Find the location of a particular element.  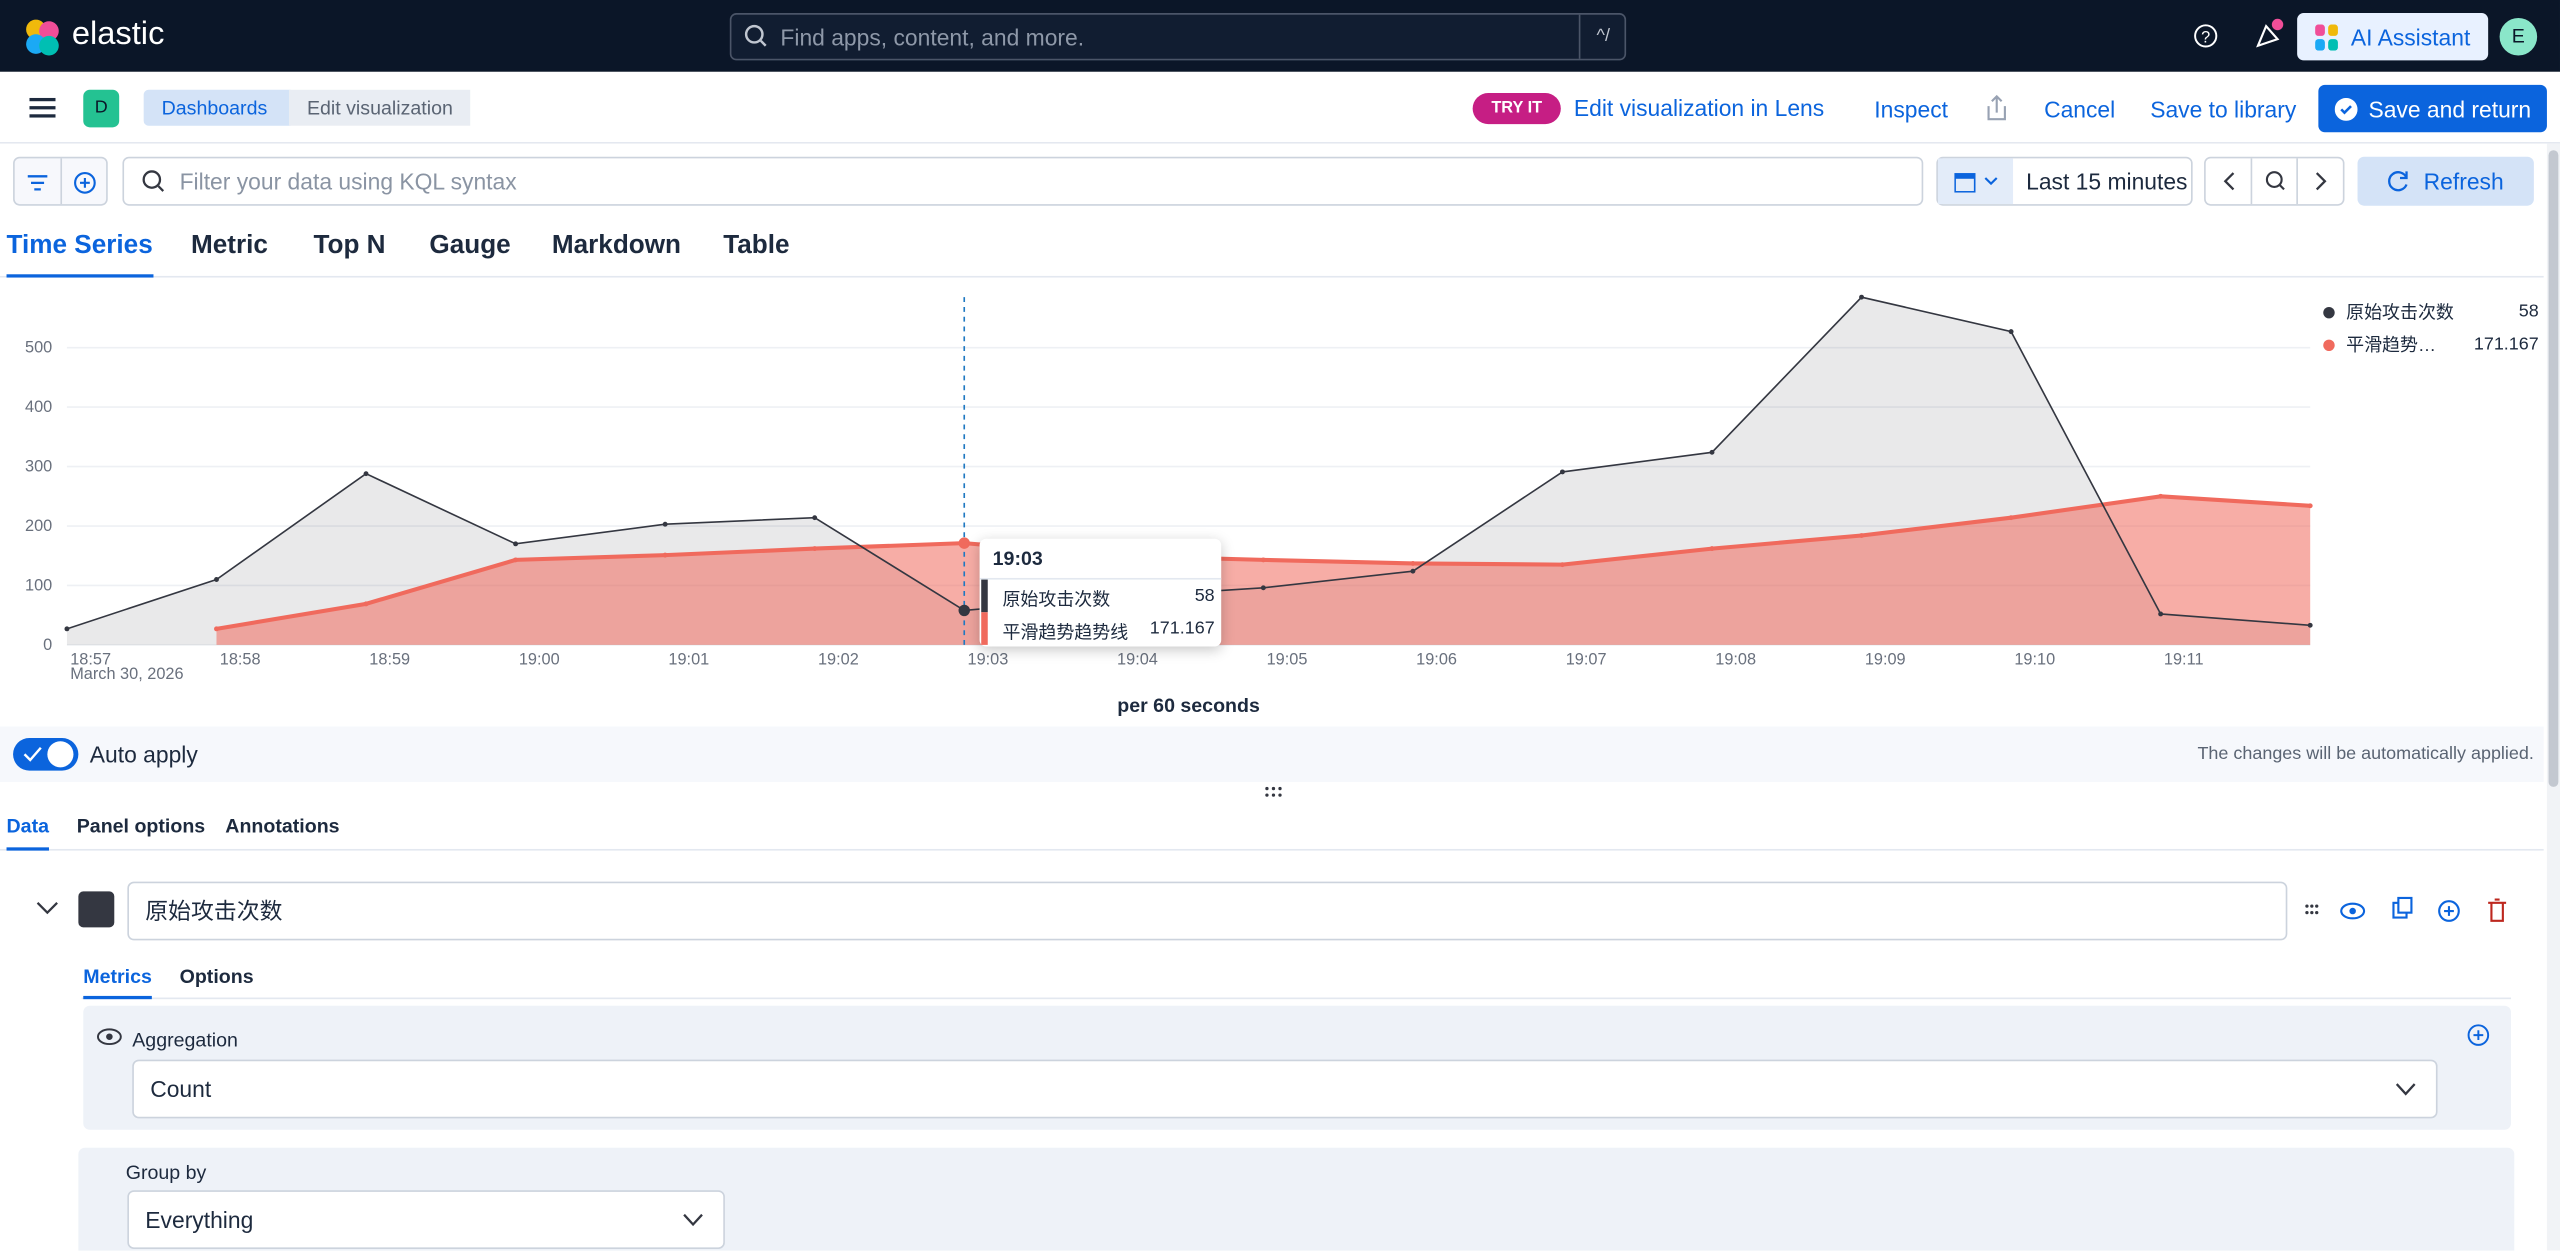

legend-item: 原始攻击次数 58 is located at coordinates (2428, 312).